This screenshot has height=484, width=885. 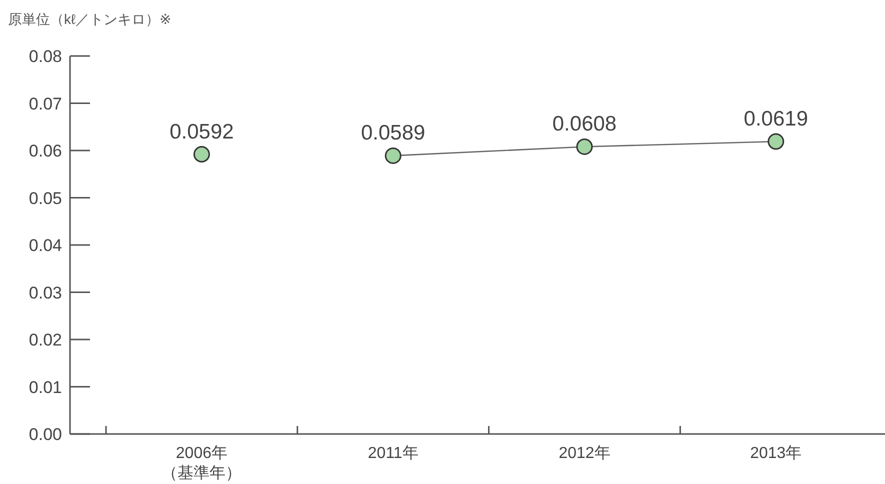 What do you see at coordinates (45, 245) in the screenshot?
I see `y-tick-label: 0.04` at bounding box center [45, 245].